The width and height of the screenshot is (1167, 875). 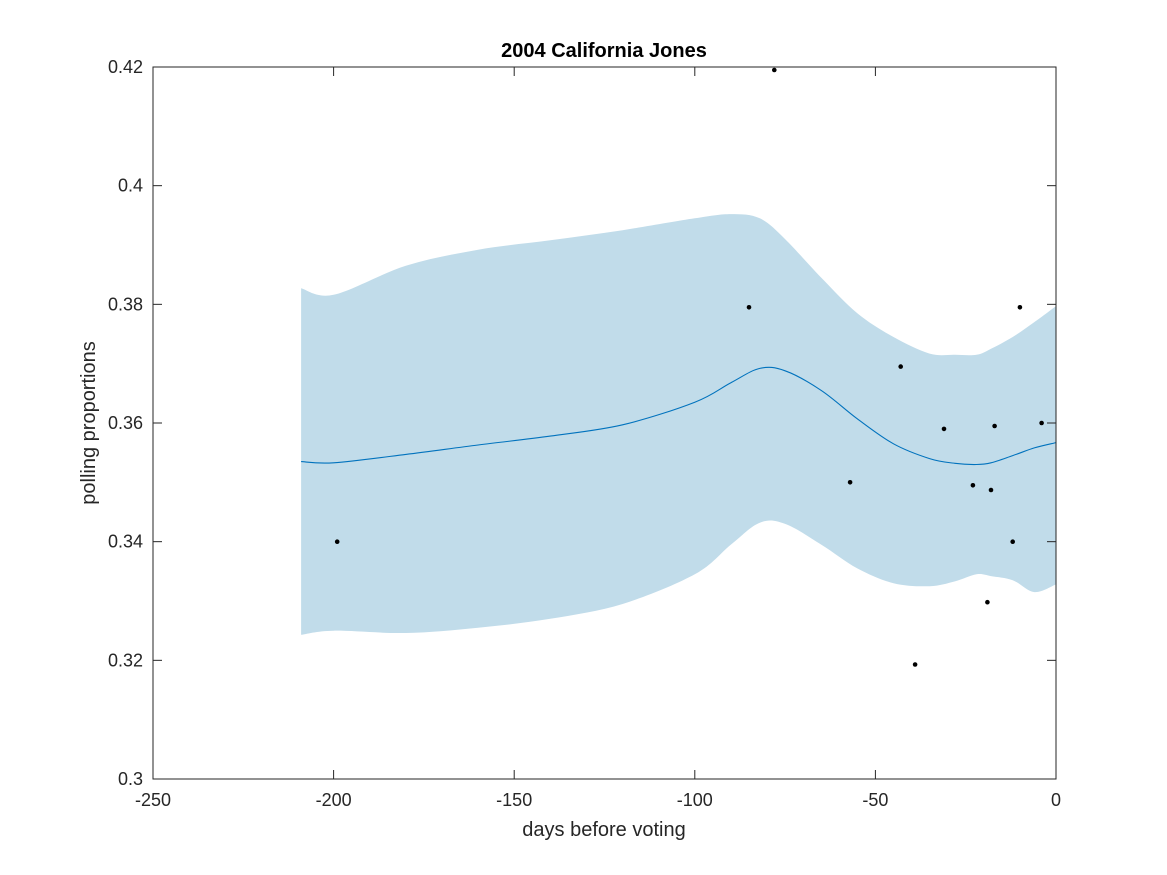 What do you see at coordinates (514, 800) in the screenshot?
I see `x-tick-label: -150` at bounding box center [514, 800].